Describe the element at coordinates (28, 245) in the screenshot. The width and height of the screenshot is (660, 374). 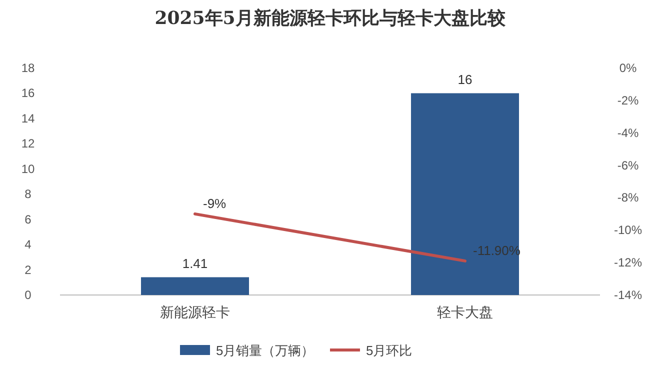
I see `y-tick-label: 4` at that location.